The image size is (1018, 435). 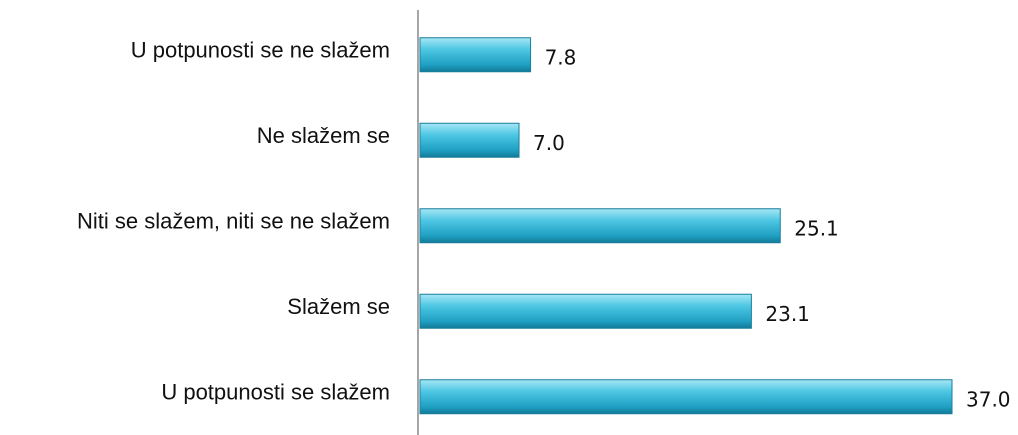 I want to click on value-label: 7.0, so click(x=549, y=143).